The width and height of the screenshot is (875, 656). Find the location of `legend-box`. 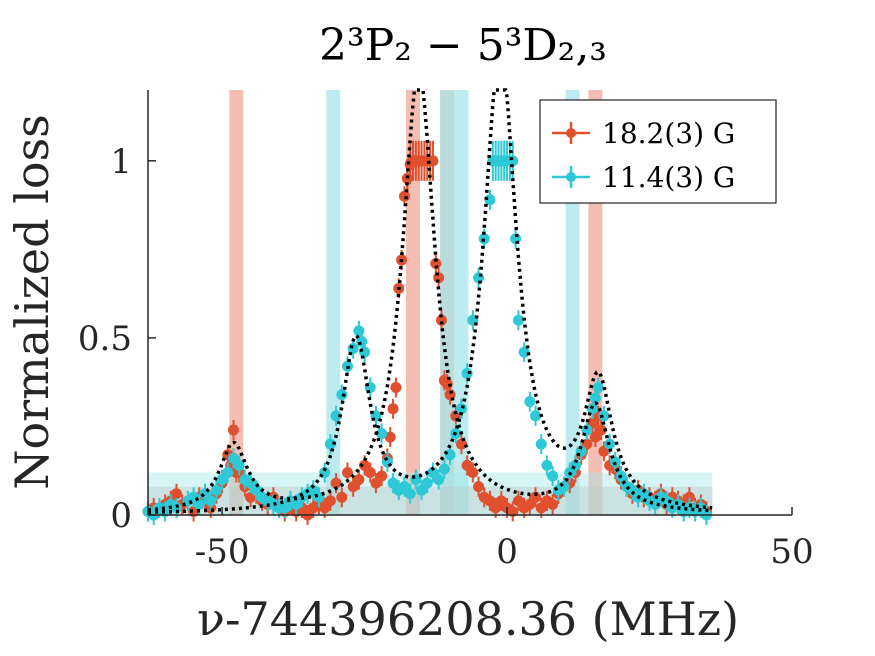

legend-box is located at coordinates (658, 151).